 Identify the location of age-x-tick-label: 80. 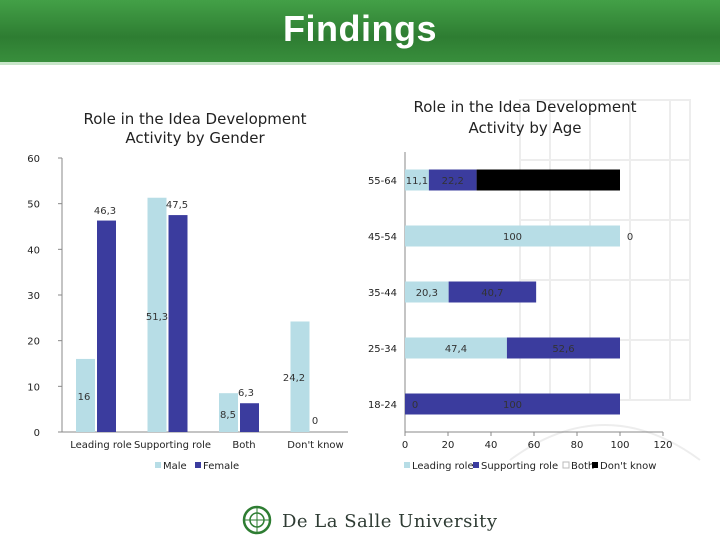
(577, 445).